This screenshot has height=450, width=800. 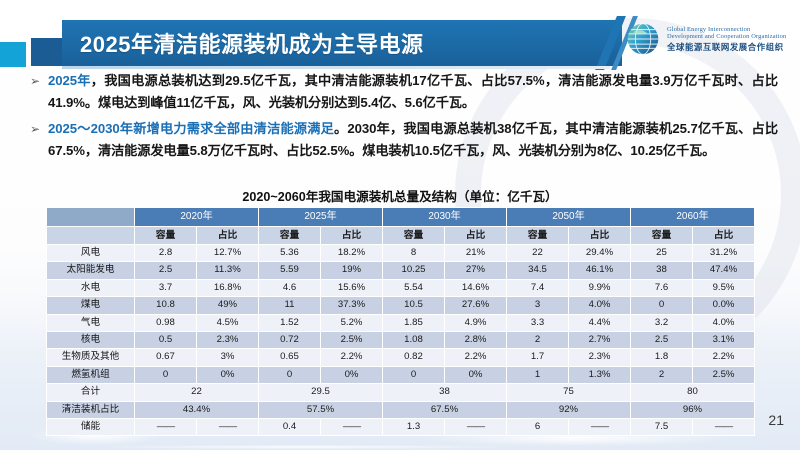 What do you see at coordinates (351, 253) in the screenshot?
I see `table-cell: 18.2%` at bounding box center [351, 253].